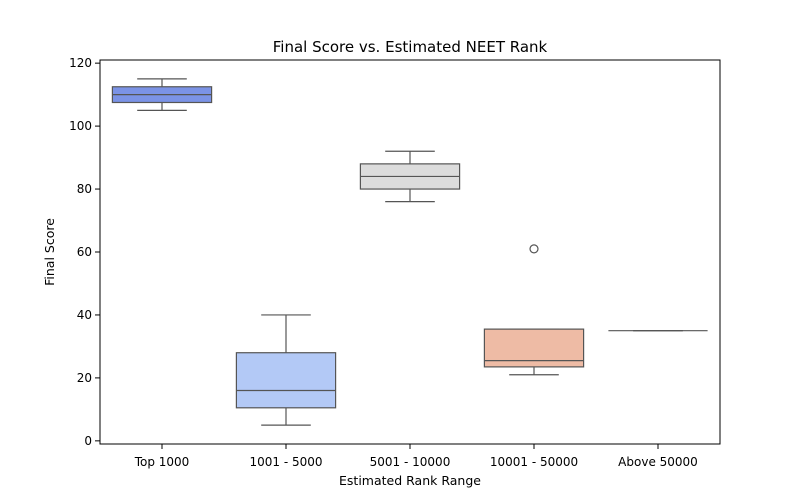  Describe the element at coordinates (80, 63) in the screenshot. I see `y-tick-label: 120` at that location.